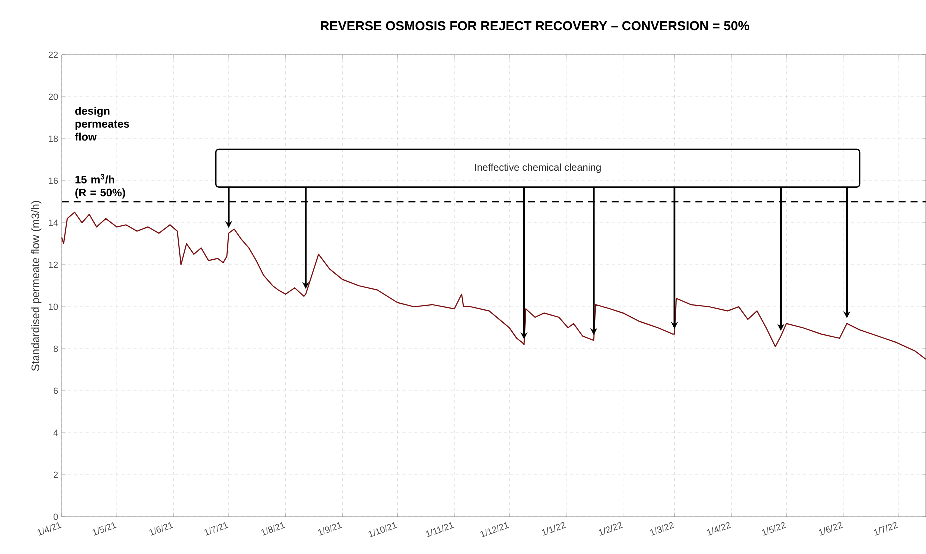 This screenshot has height=554, width=926. Describe the element at coordinates (56, 349) in the screenshot. I see `y-tick-label: 8` at that location.